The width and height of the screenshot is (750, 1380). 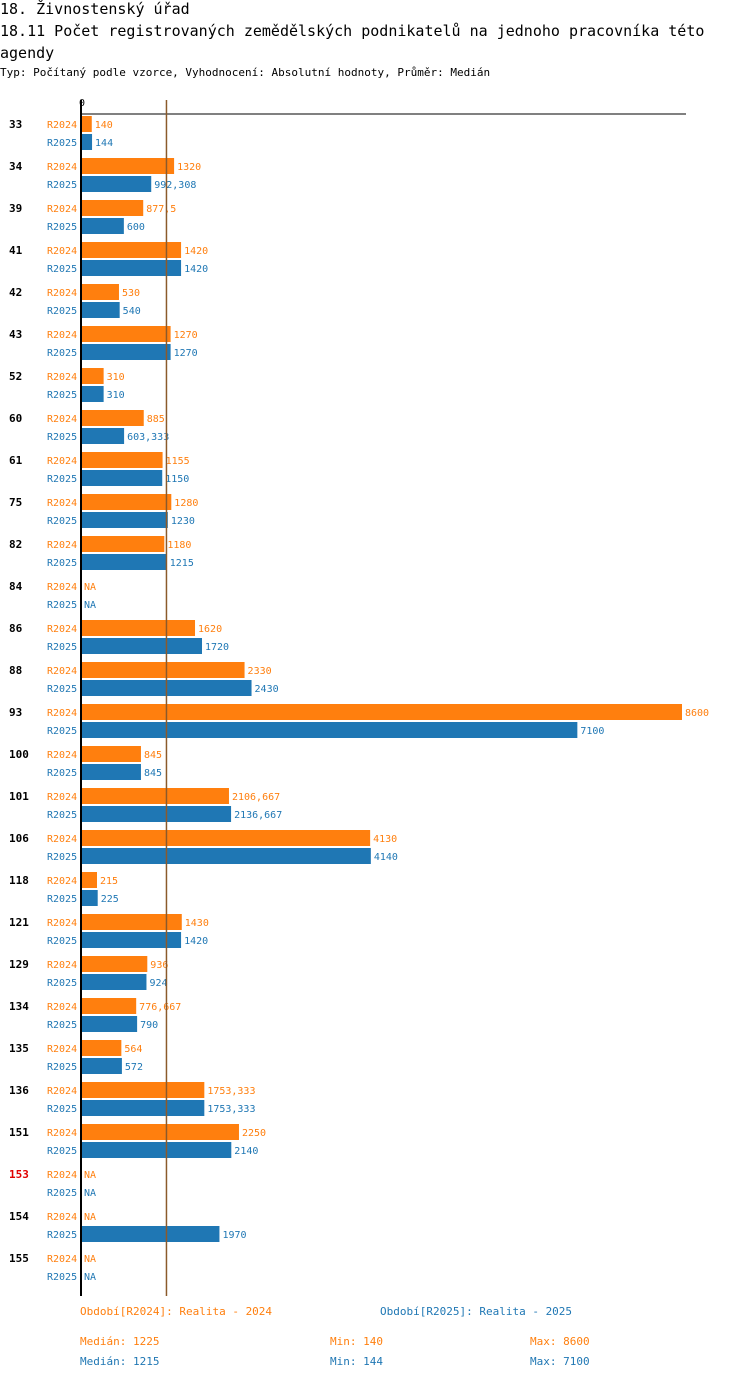 What do you see at coordinates (52, 595) in the screenshot?
I see `row-84: 84 R2024 NA R2025 NA` at bounding box center [52, 595].